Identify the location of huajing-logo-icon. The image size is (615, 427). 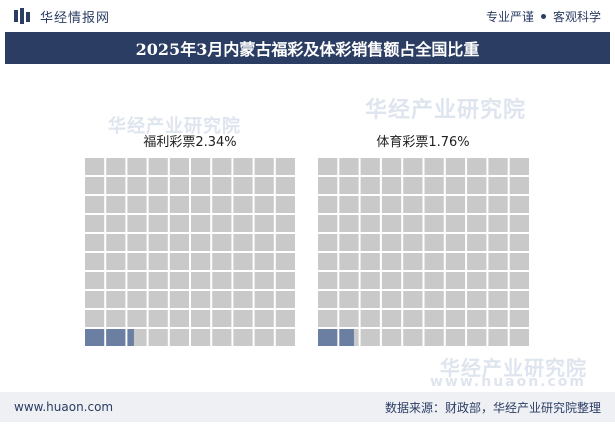
(22, 16).